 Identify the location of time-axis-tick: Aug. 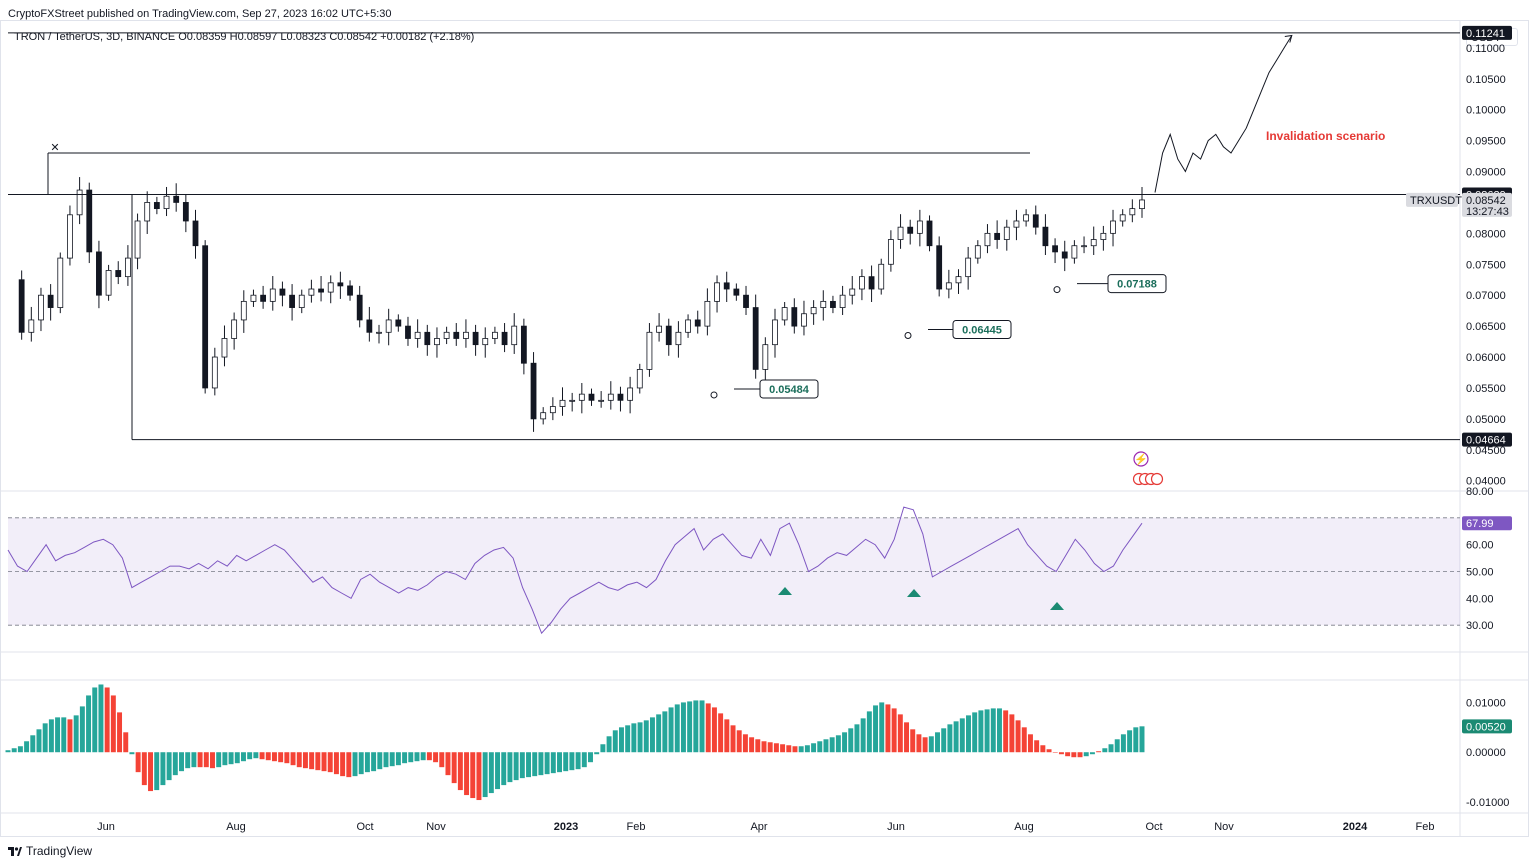
(236, 827).